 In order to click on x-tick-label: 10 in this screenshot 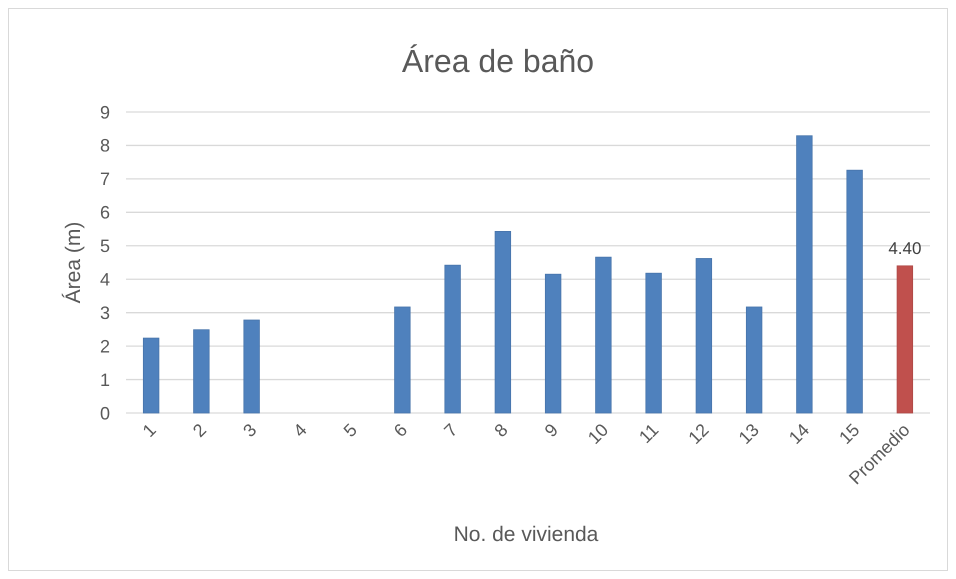, I will do `click(598, 434)`.